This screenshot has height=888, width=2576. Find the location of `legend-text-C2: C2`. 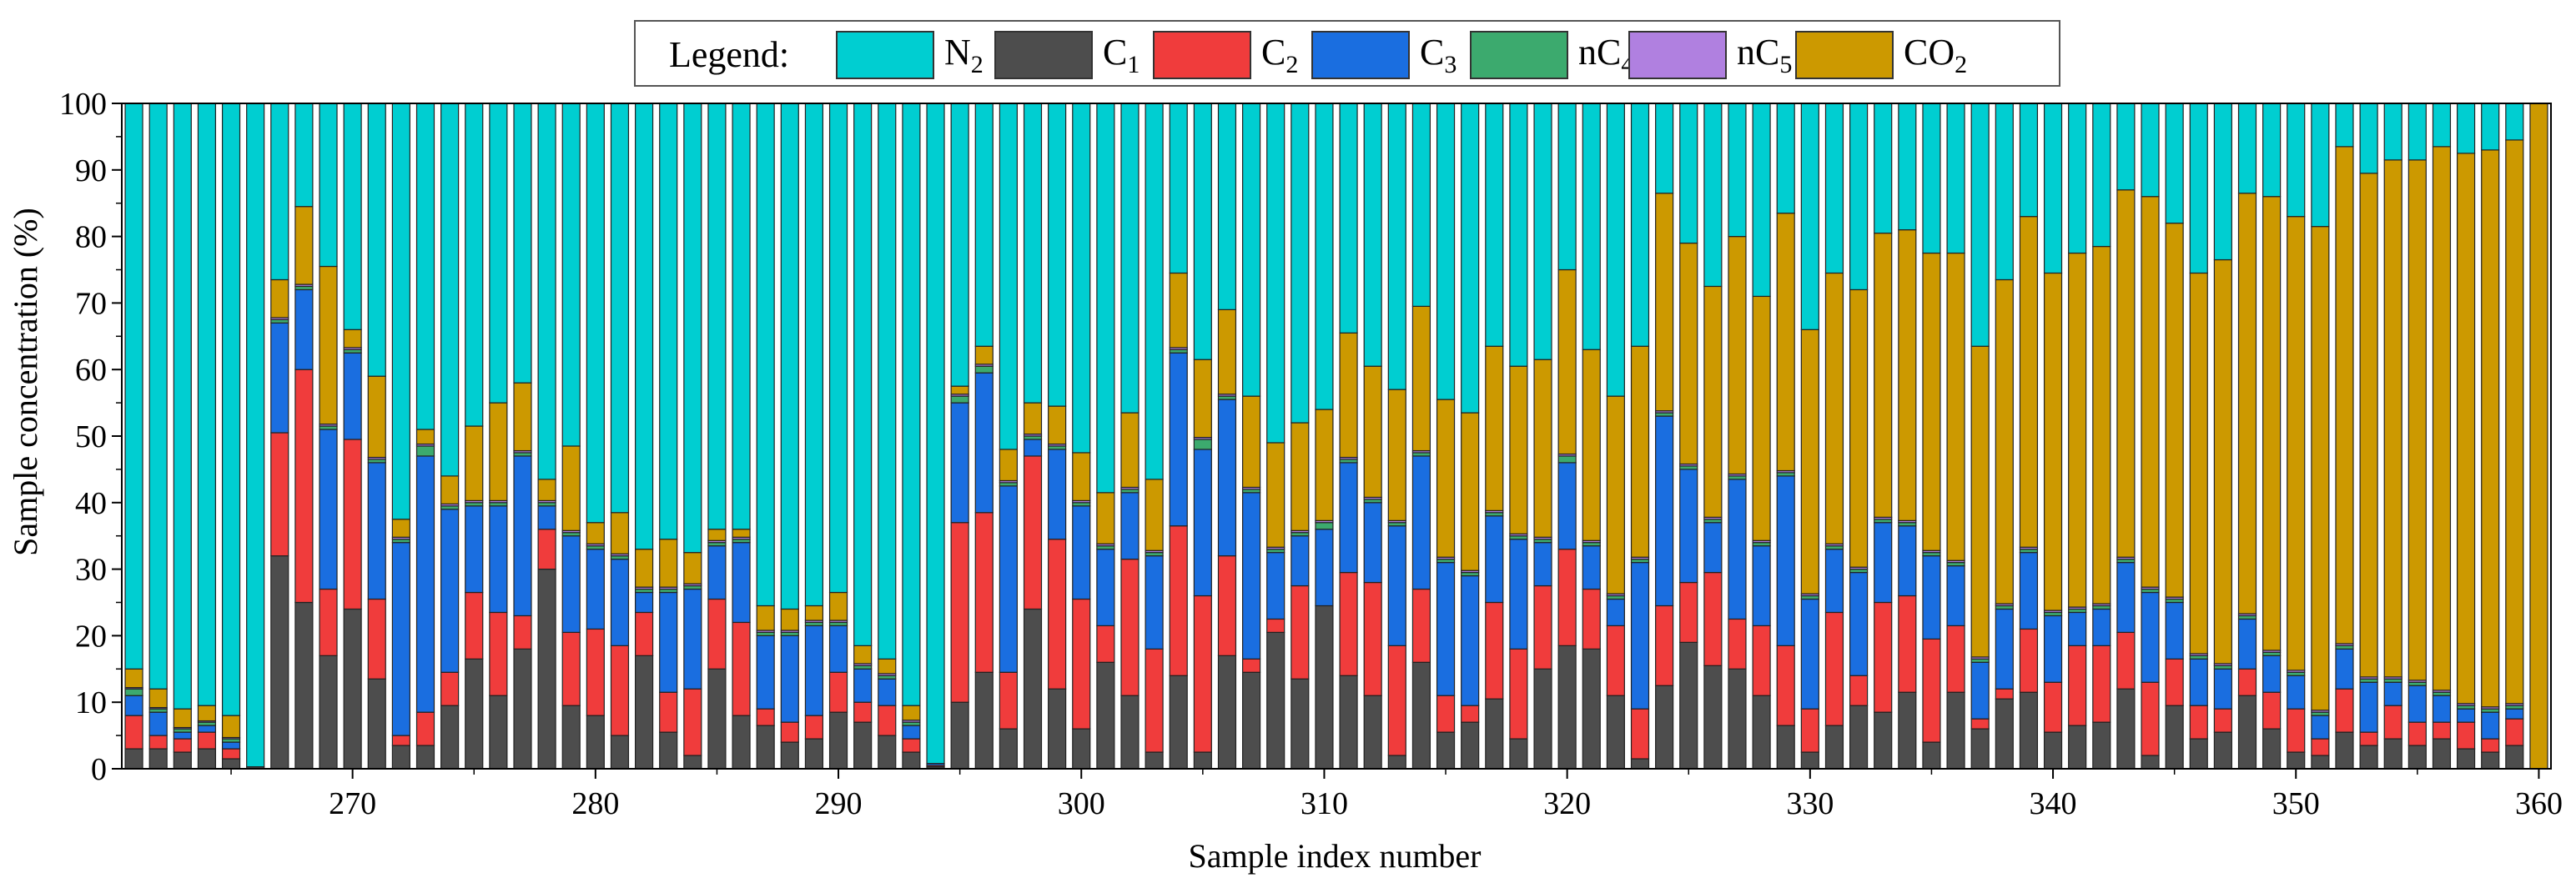

legend-text-C2: C2 is located at coordinates (1280, 55).